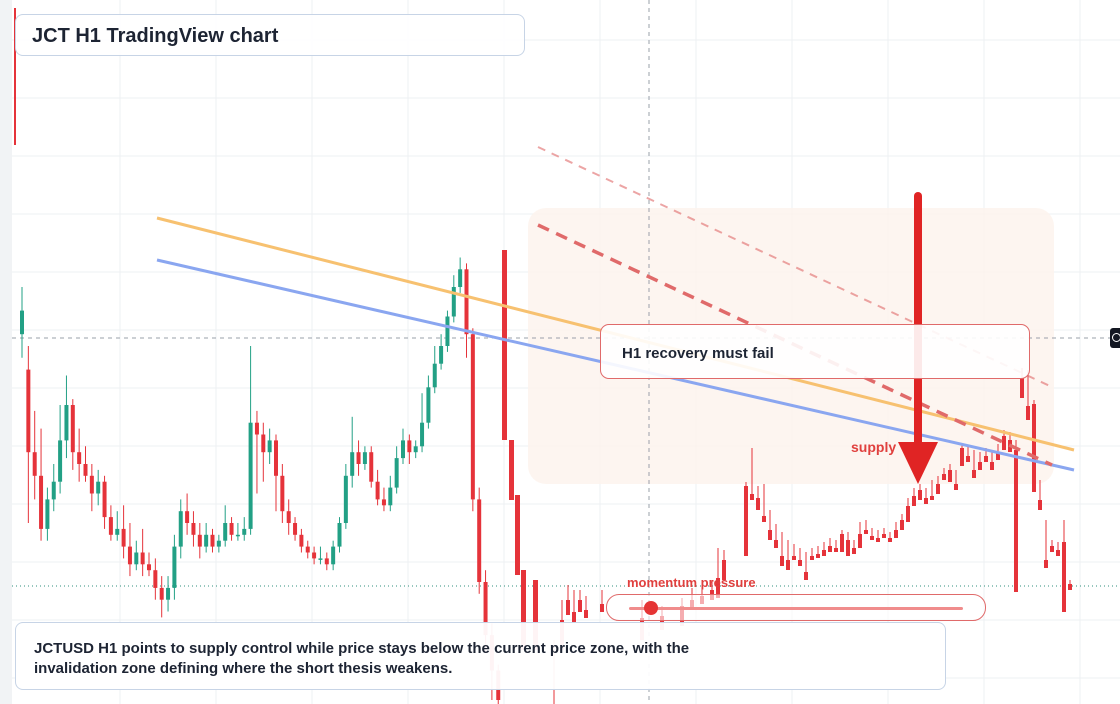 The image size is (1120, 704). I want to click on price-scale-icon, so click(1115, 338).